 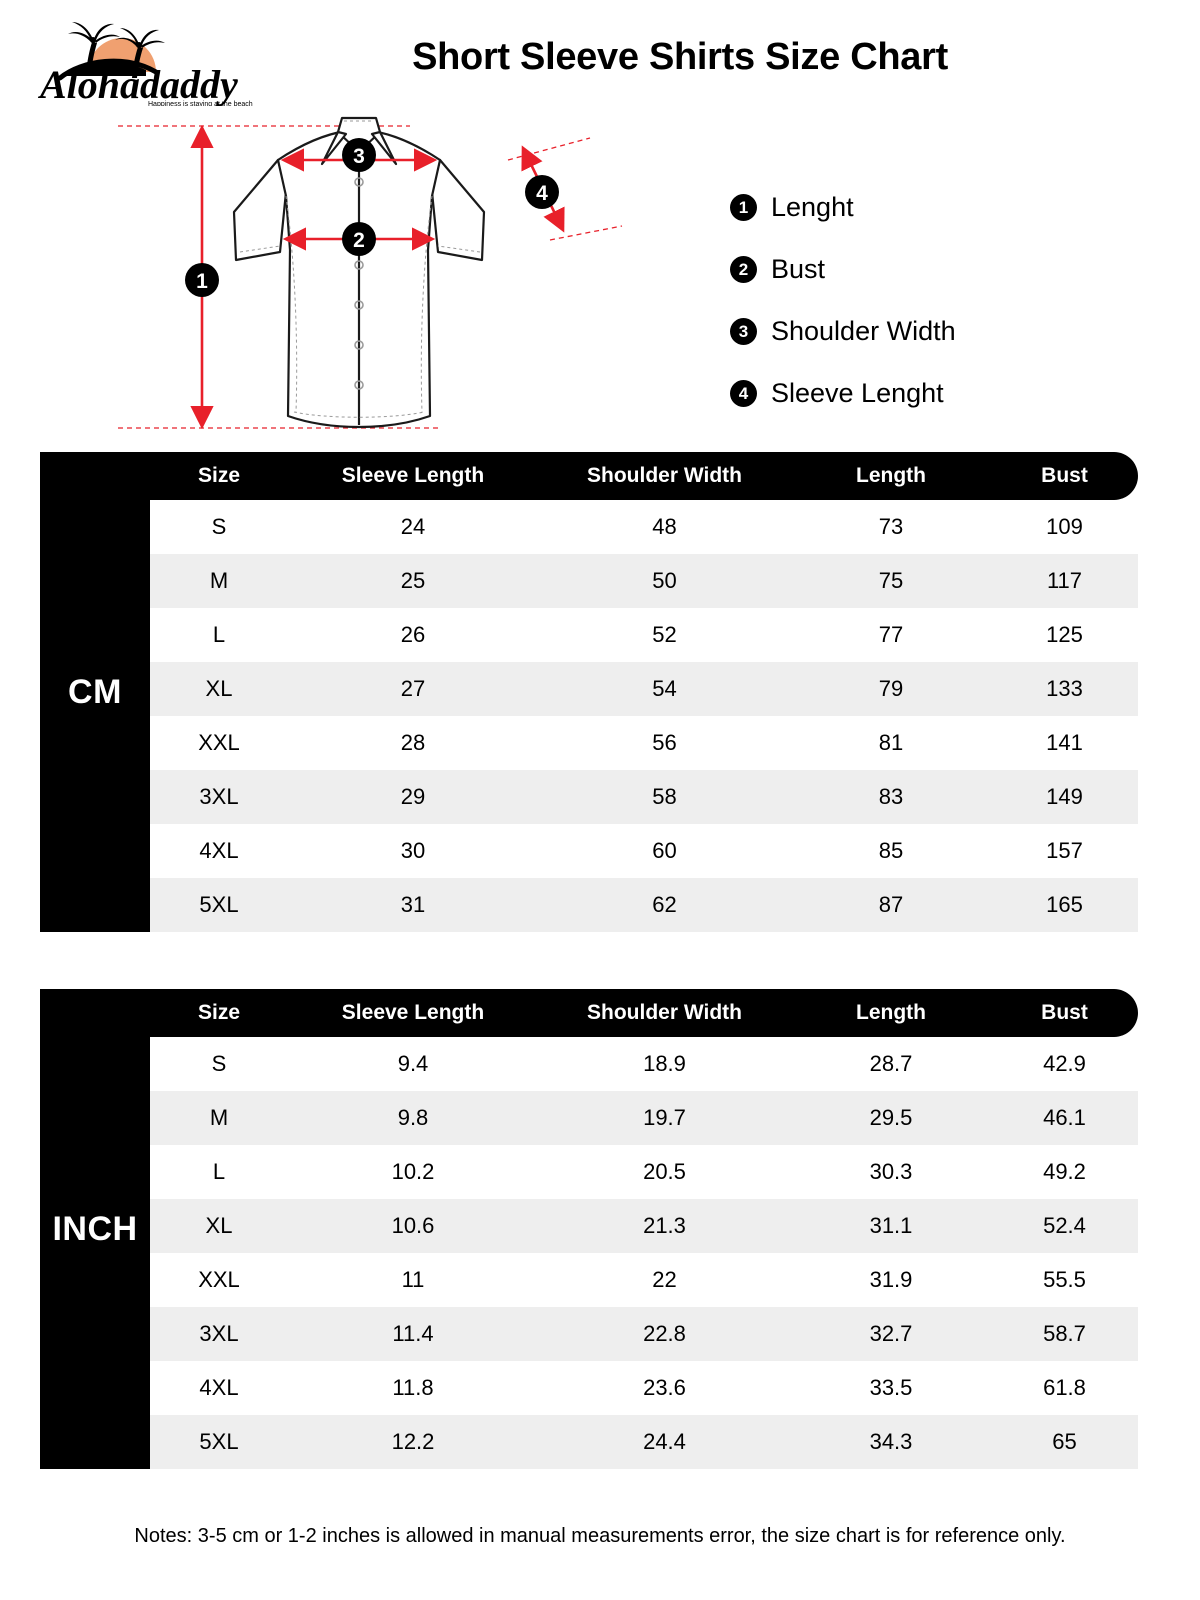 What do you see at coordinates (680, 57) in the screenshot?
I see `page-title: Short Sleeve Shirts Size Chart` at bounding box center [680, 57].